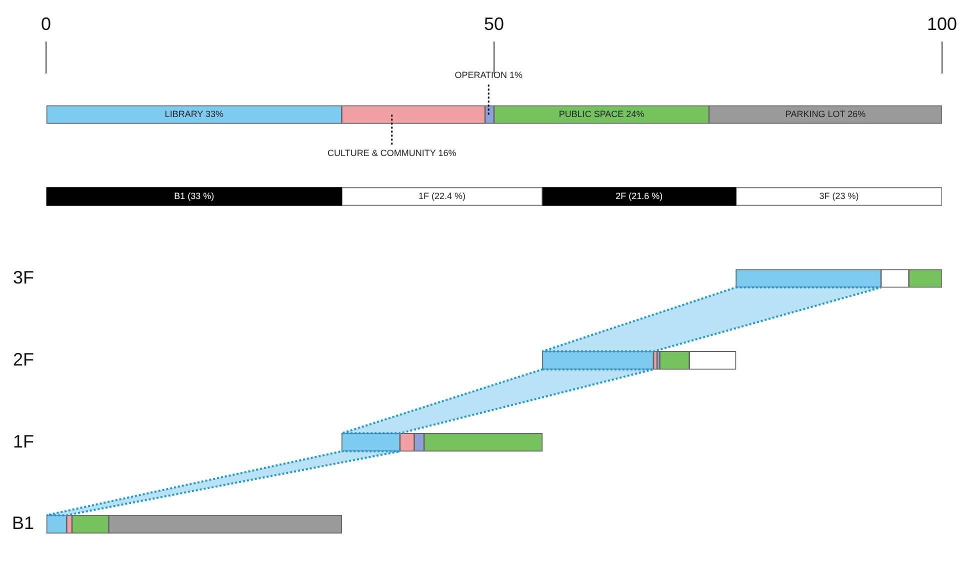 The height and width of the screenshot is (585, 971). Describe the element at coordinates (839, 195) in the screenshot. I see `data-label: 3F (23 %)` at that location.